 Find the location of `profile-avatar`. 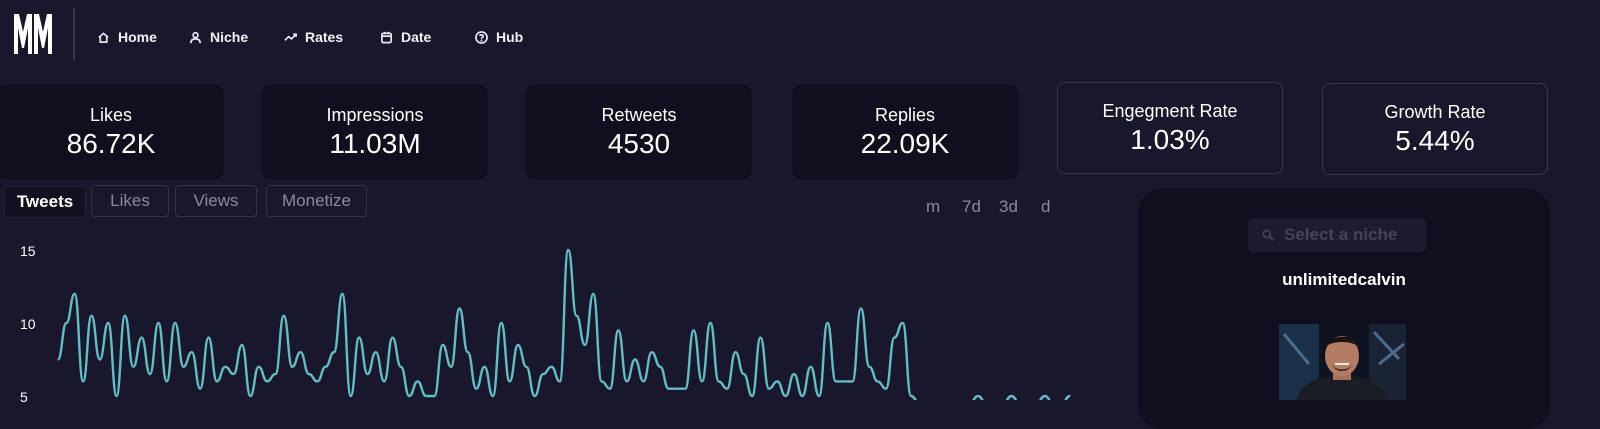

profile-avatar is located at coordinates (1342, 362).